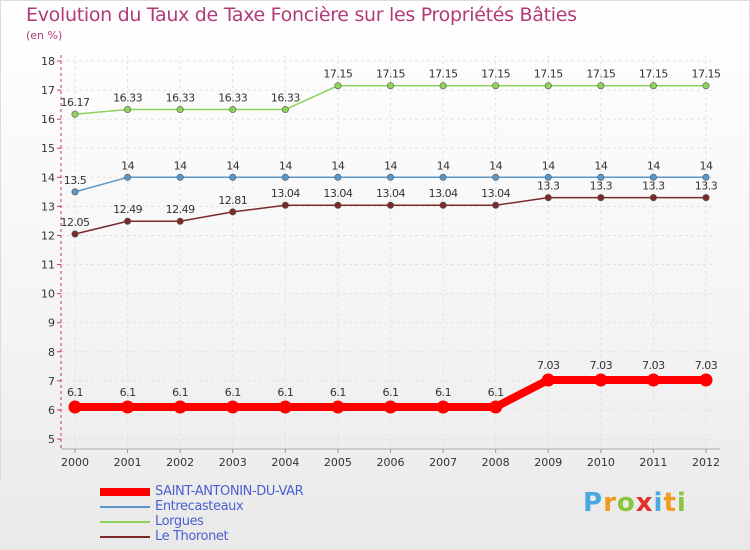  Describe the element at coordinates (51, 410) in the screenshot. I see `y-tick-label: 6` at that location.